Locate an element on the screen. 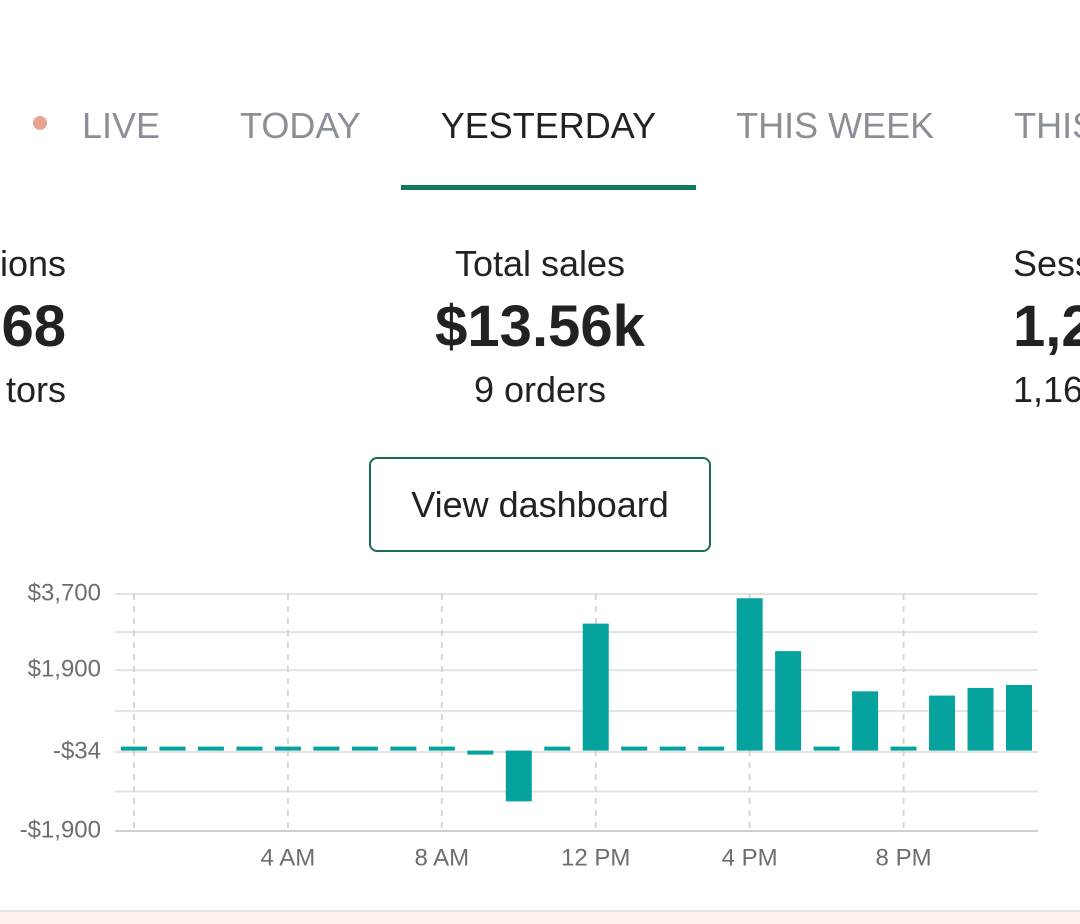 The image size is (1080, 924). y-tick-label: -$34 is located at coordinates (77, 750).